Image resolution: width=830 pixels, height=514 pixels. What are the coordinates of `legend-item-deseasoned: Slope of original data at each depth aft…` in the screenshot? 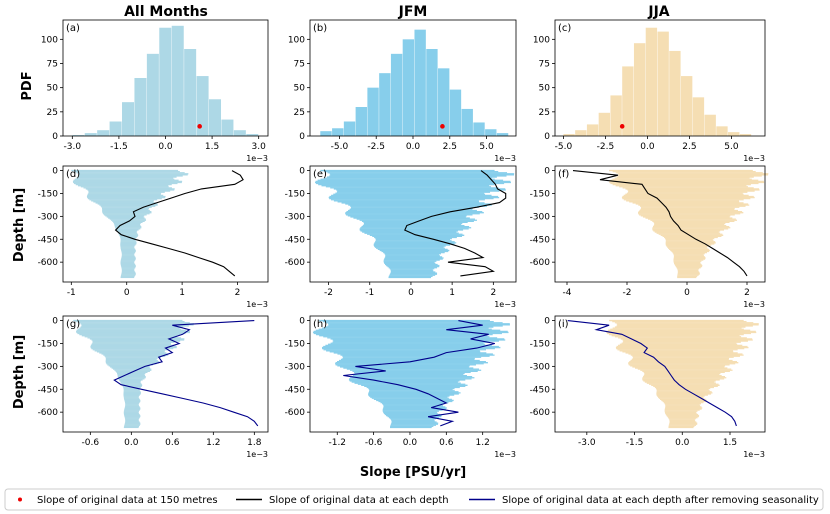 It's located at (660, 500).